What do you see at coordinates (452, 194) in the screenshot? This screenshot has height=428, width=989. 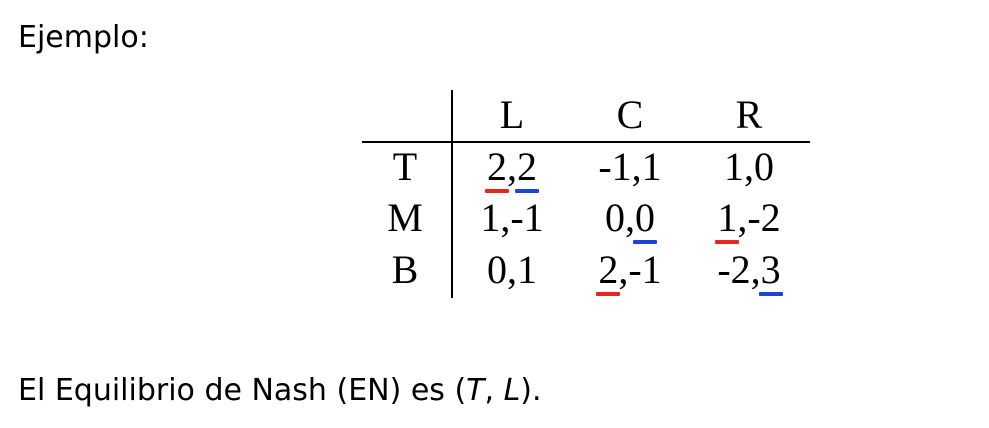 I see `matrix-vertical-divider` at bounding box center [452, 194].